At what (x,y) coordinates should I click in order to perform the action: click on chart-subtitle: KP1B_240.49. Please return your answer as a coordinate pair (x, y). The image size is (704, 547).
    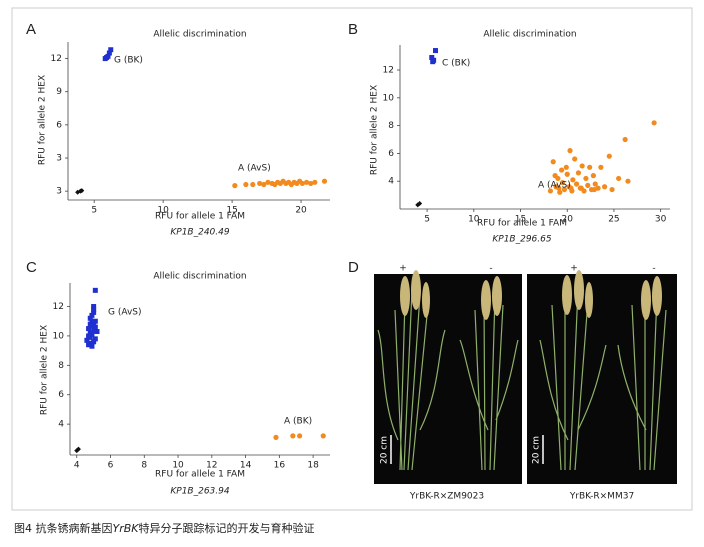
    Looking at the image, I should click on (199, 233).